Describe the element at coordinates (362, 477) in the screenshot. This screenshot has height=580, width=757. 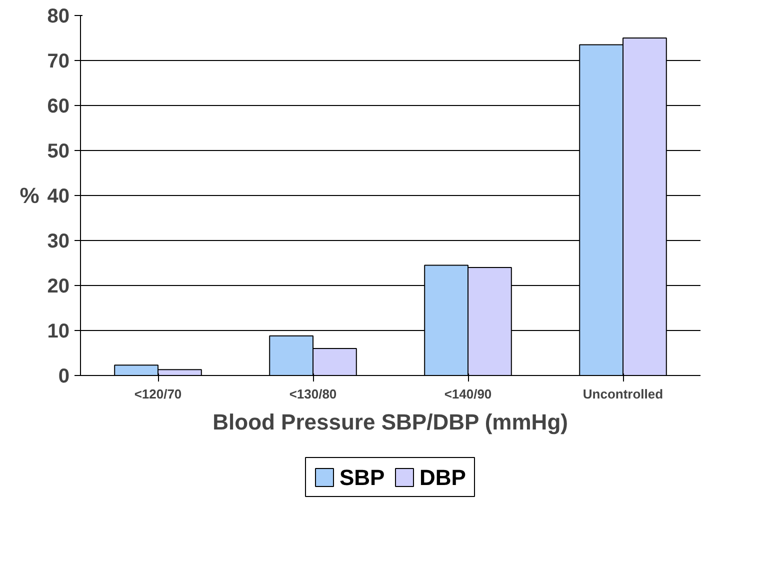
I see `legend-label: SBP` at that location.